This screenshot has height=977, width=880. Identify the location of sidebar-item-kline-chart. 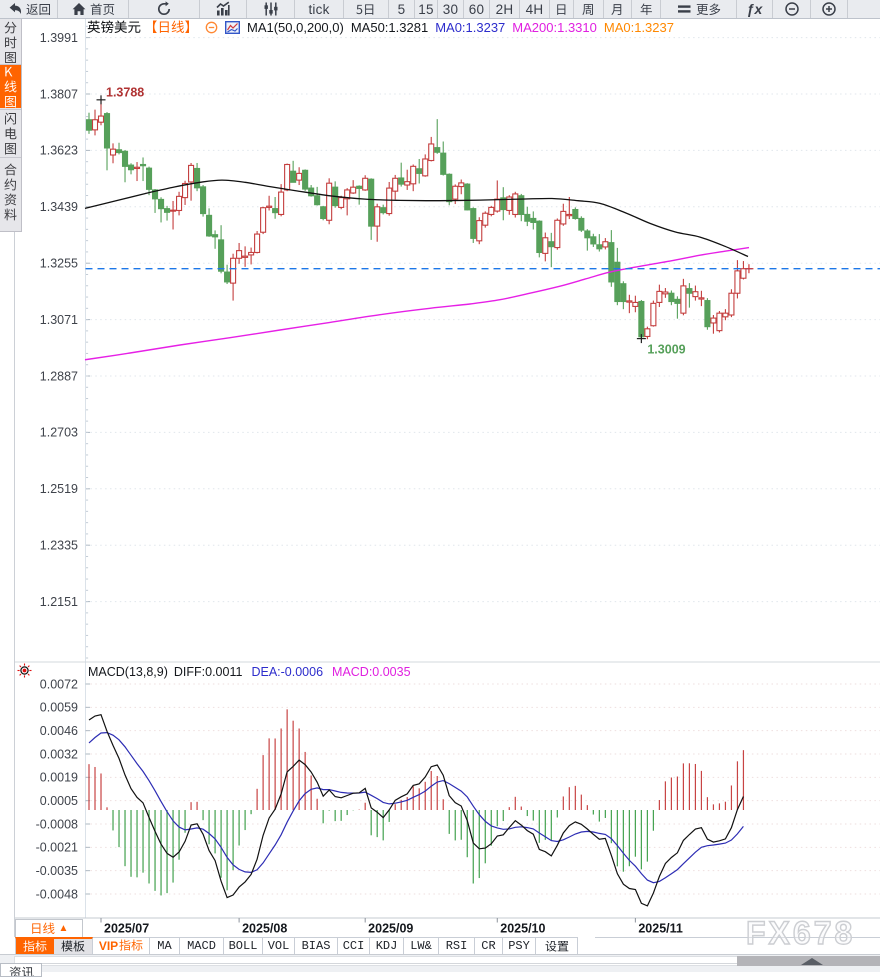
(10, 86).